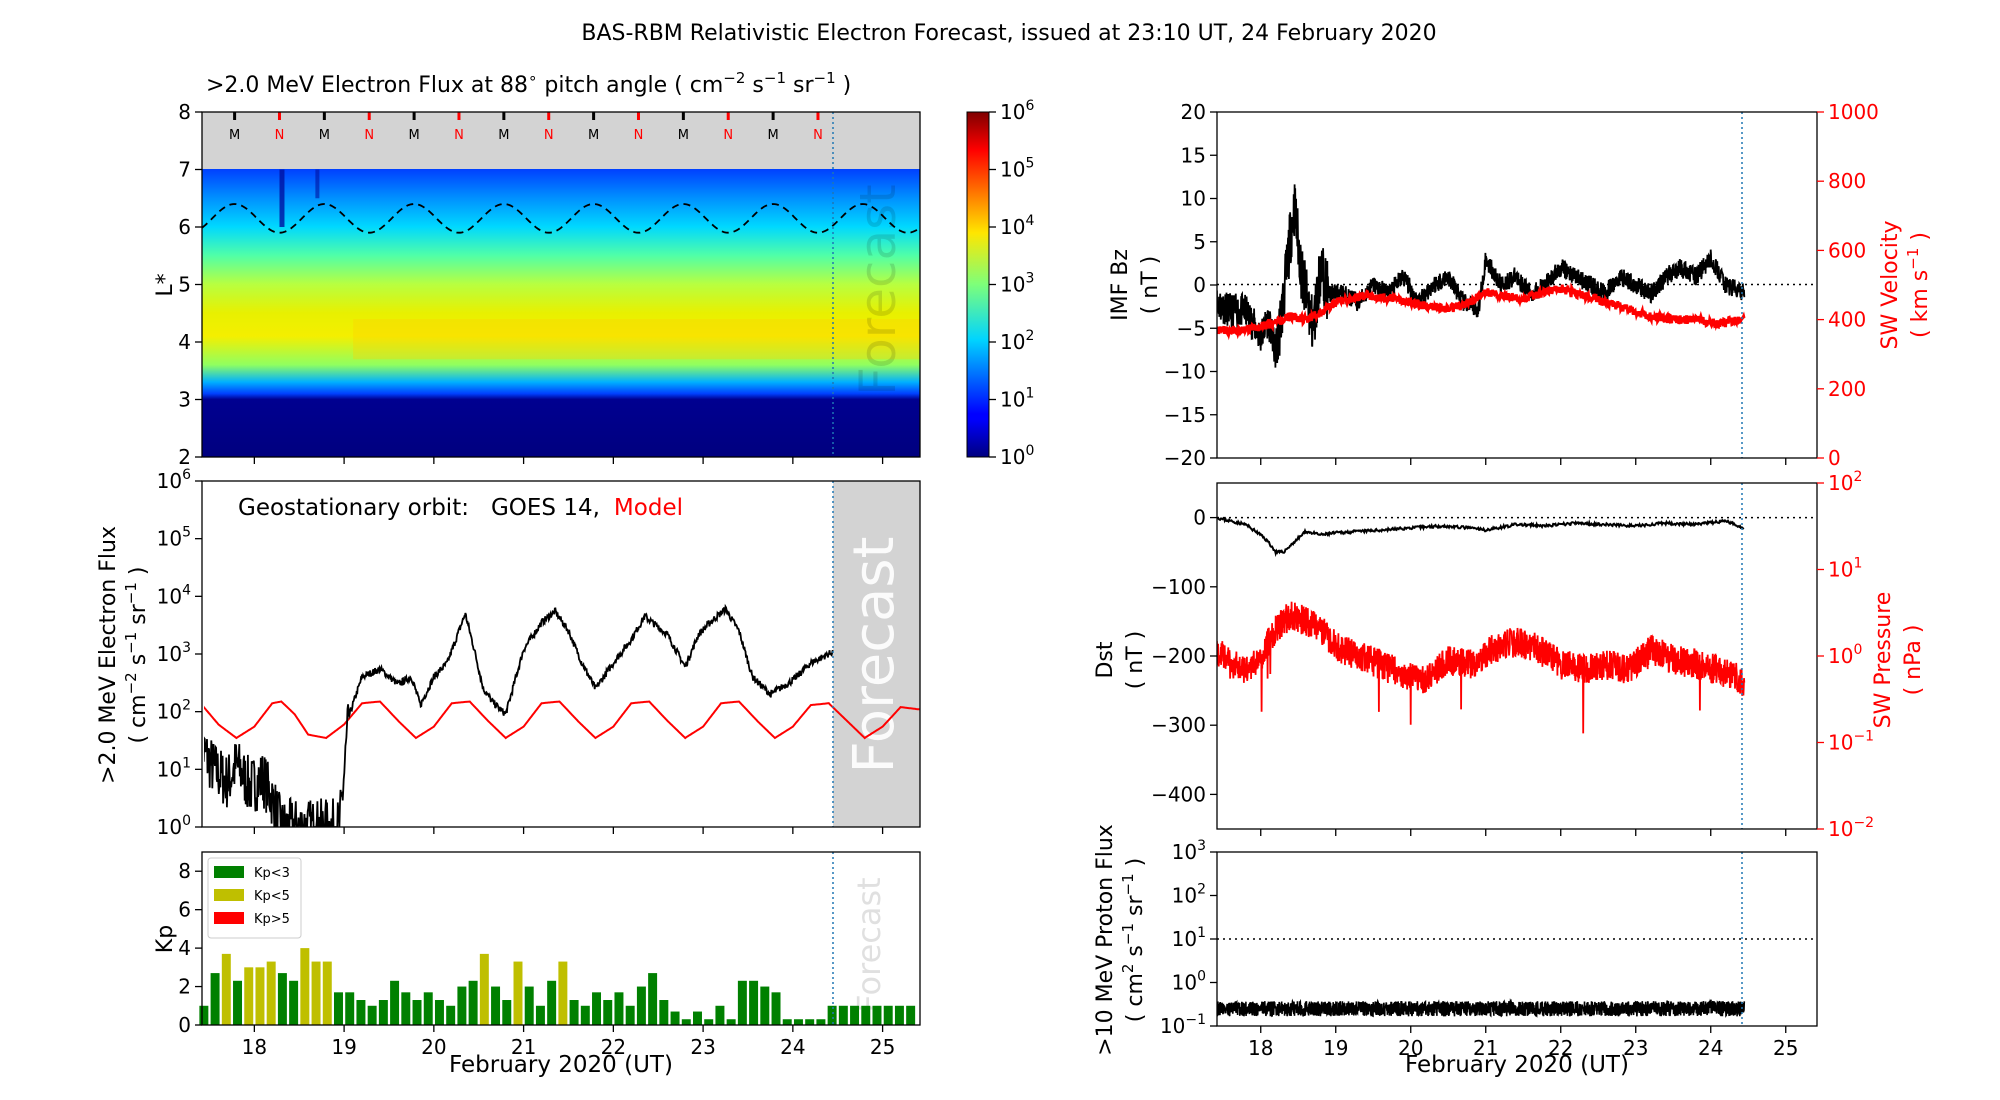 The image size is (2000, 1100). I want to click on sw-velocity-tick-label: 800, so click(1847, 181).